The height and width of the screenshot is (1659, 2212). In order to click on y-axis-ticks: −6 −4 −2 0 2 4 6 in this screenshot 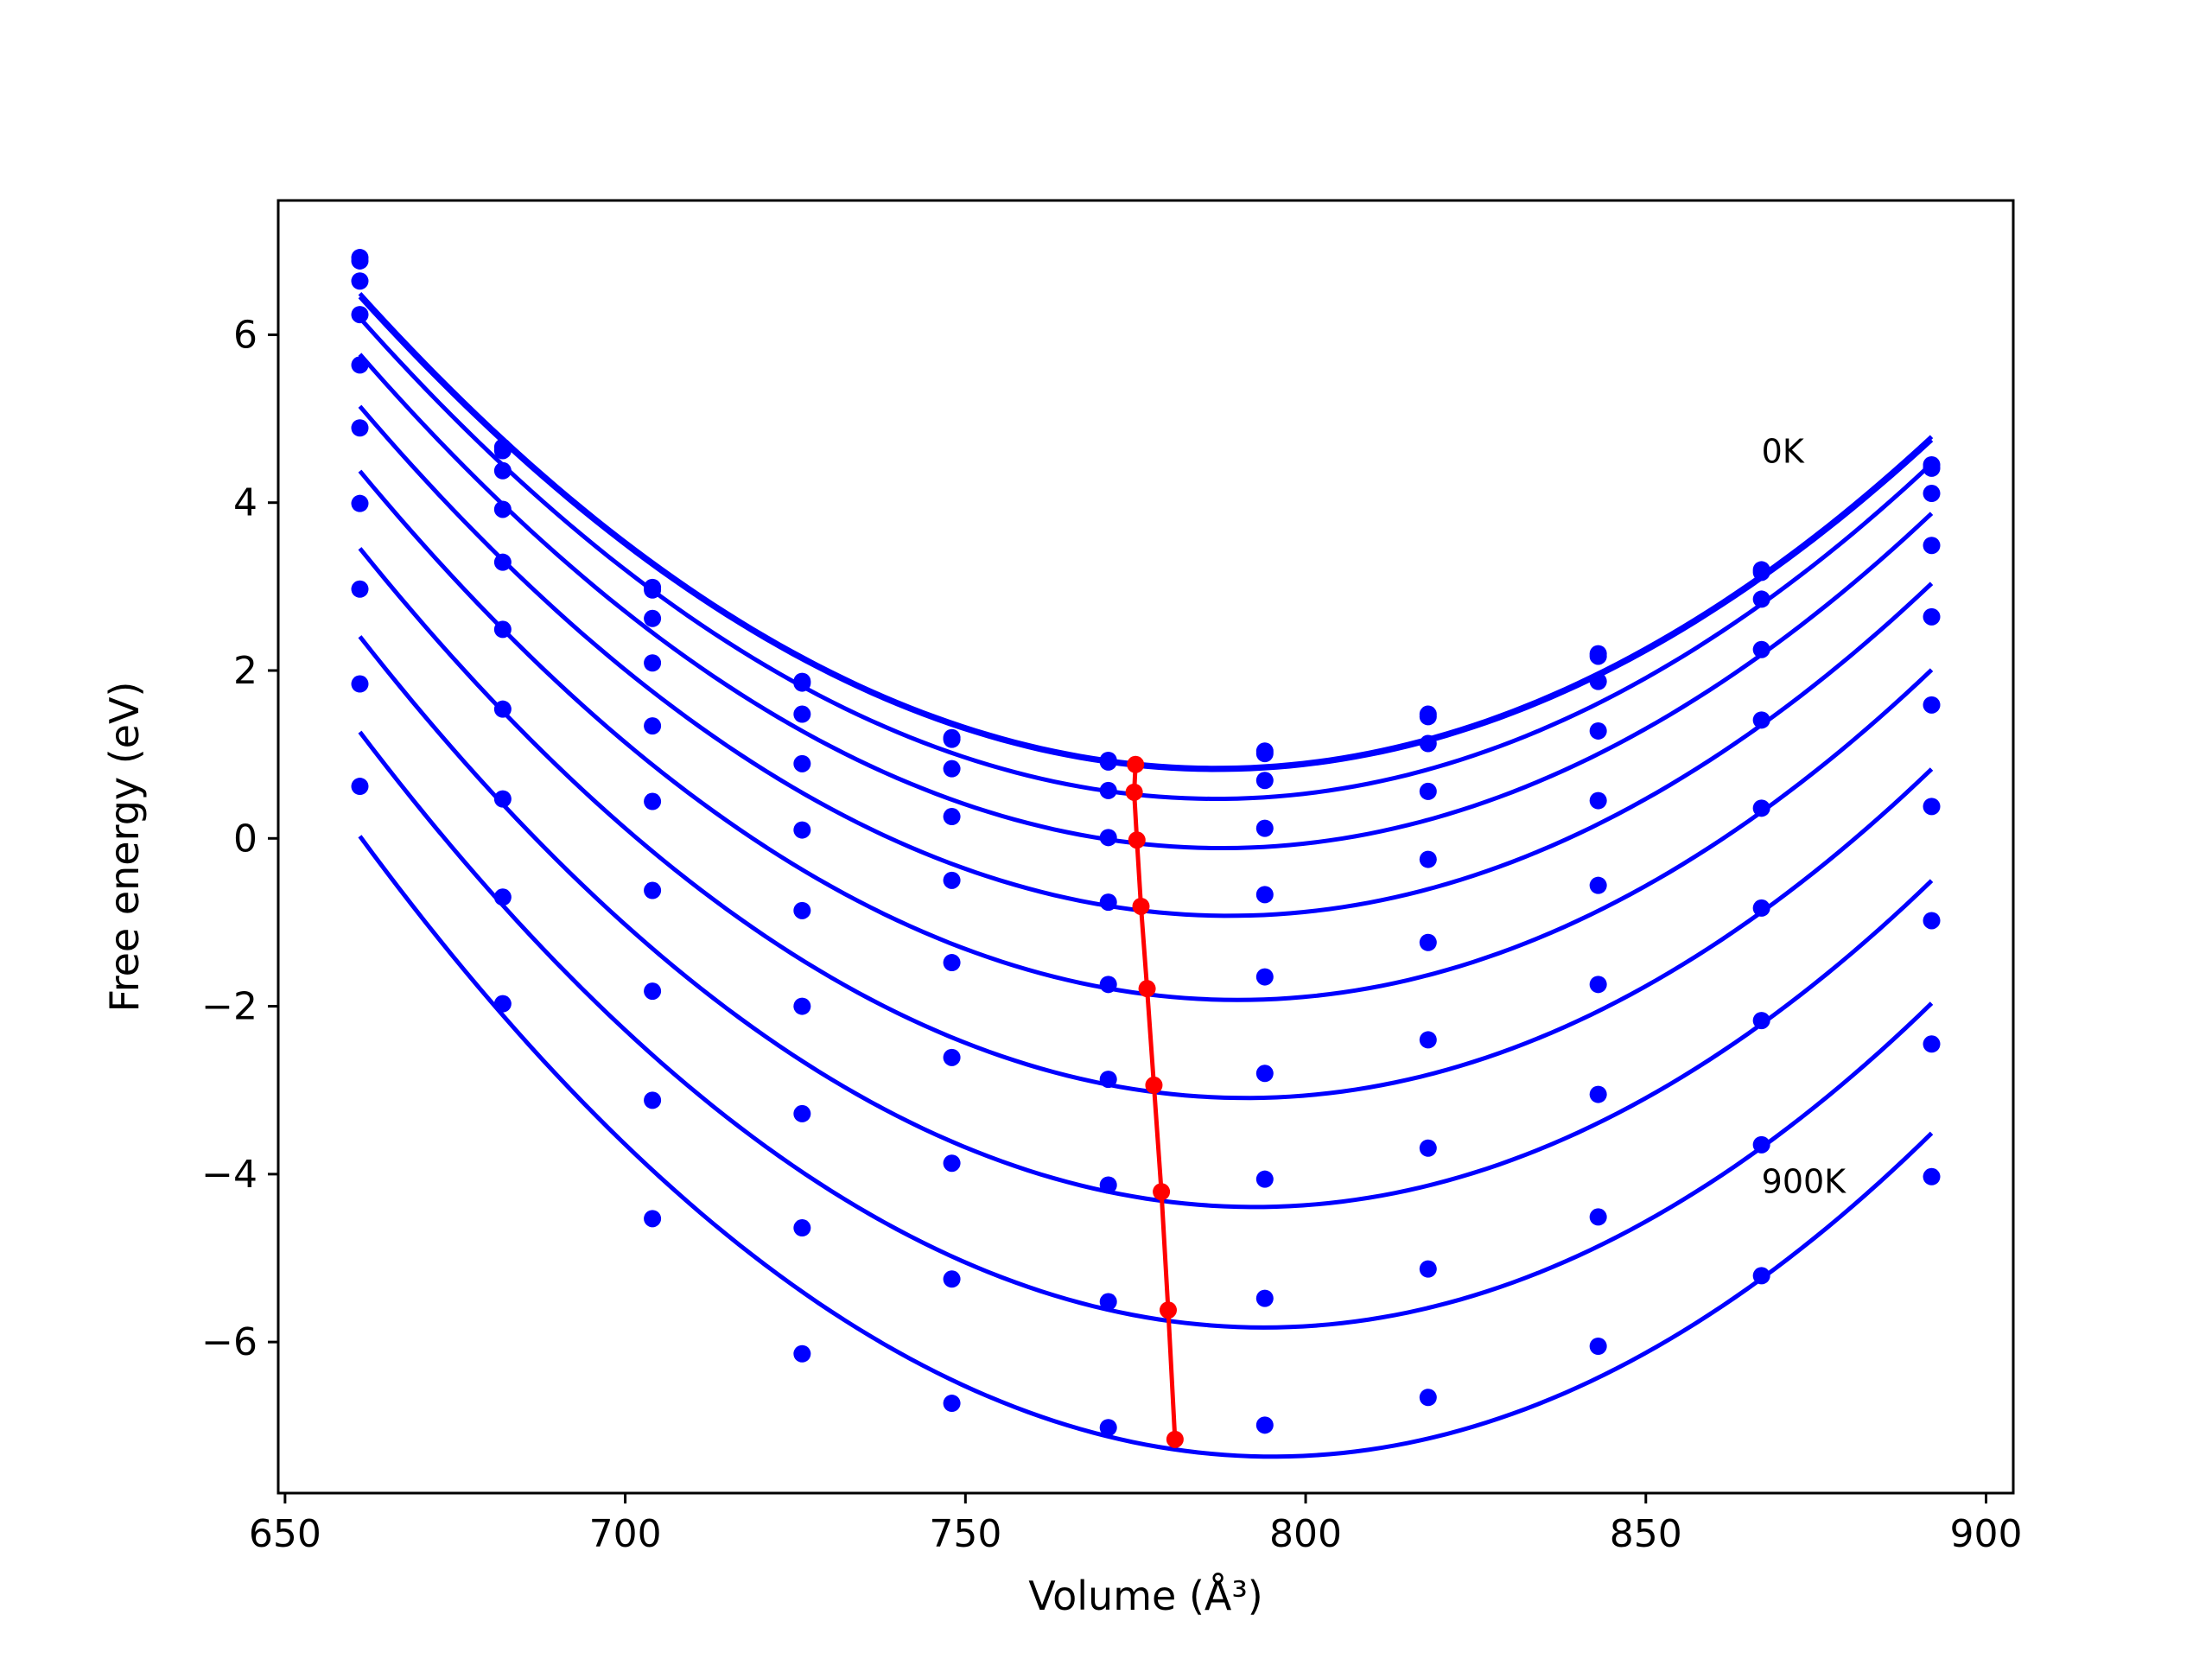, I will do `click(239, 838)`.